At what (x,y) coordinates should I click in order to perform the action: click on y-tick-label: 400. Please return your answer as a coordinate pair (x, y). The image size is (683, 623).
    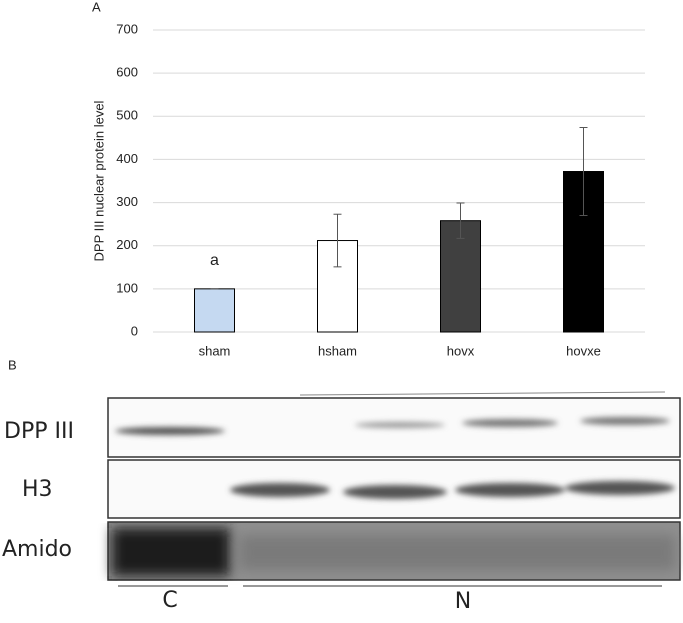
    Looking at the image, I should click on (127, 158).